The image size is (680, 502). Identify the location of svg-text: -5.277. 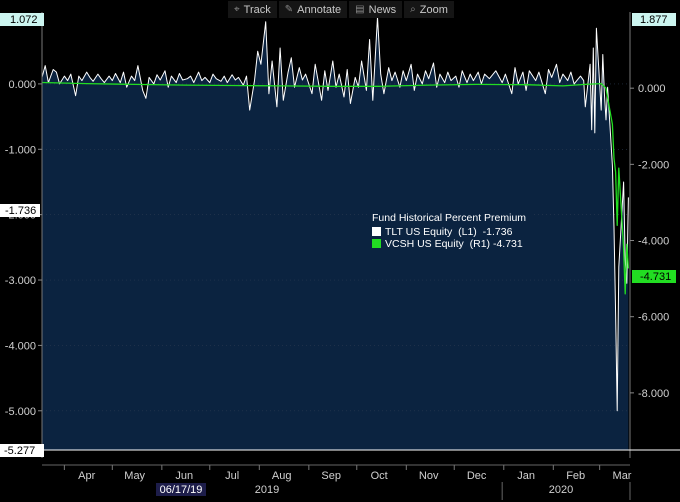
(19, 451).